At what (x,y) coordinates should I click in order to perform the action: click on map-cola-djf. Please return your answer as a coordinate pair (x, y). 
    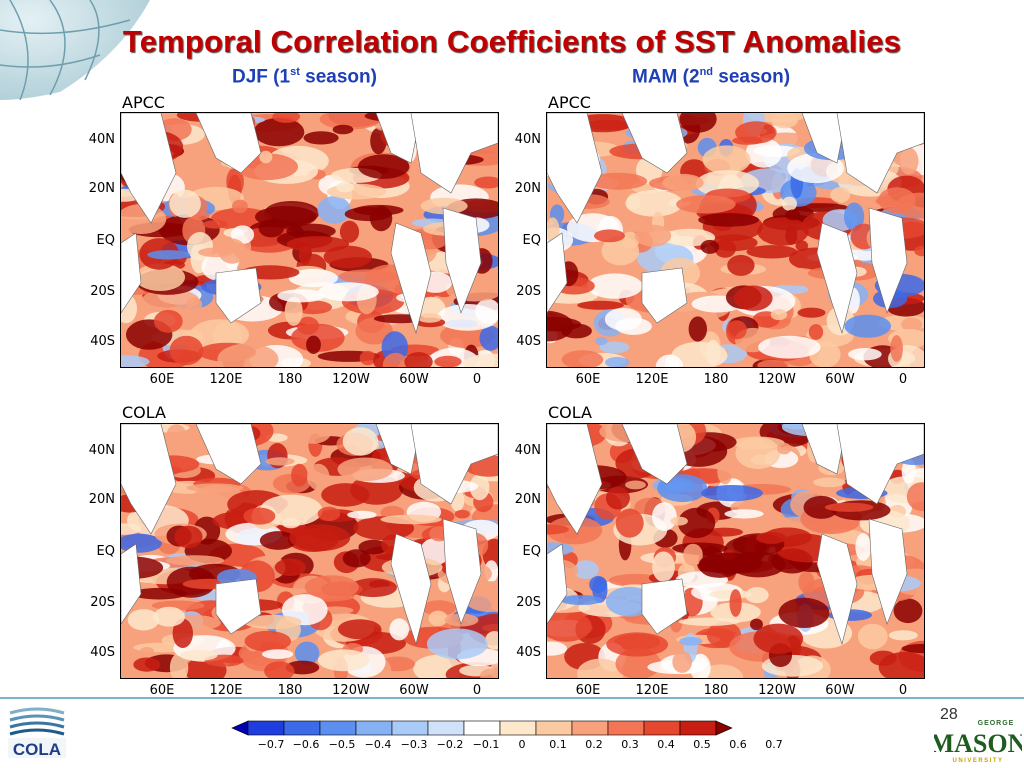
    Looking at the image, I should click on (309, 551).